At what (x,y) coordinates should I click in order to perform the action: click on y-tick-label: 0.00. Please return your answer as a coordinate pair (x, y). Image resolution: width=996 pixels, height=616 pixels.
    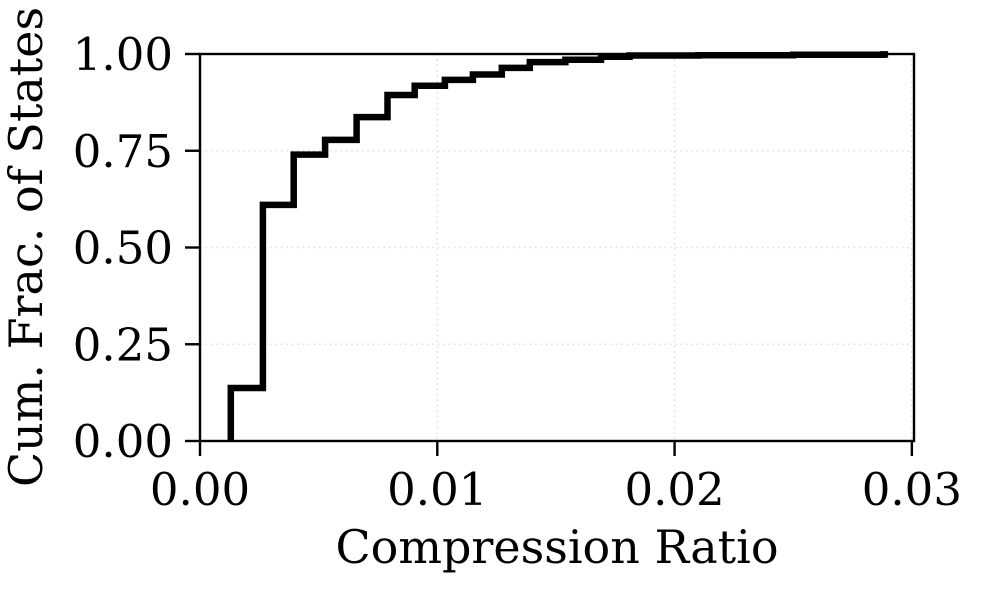
    Looking at the image, I should click on (123, 441).